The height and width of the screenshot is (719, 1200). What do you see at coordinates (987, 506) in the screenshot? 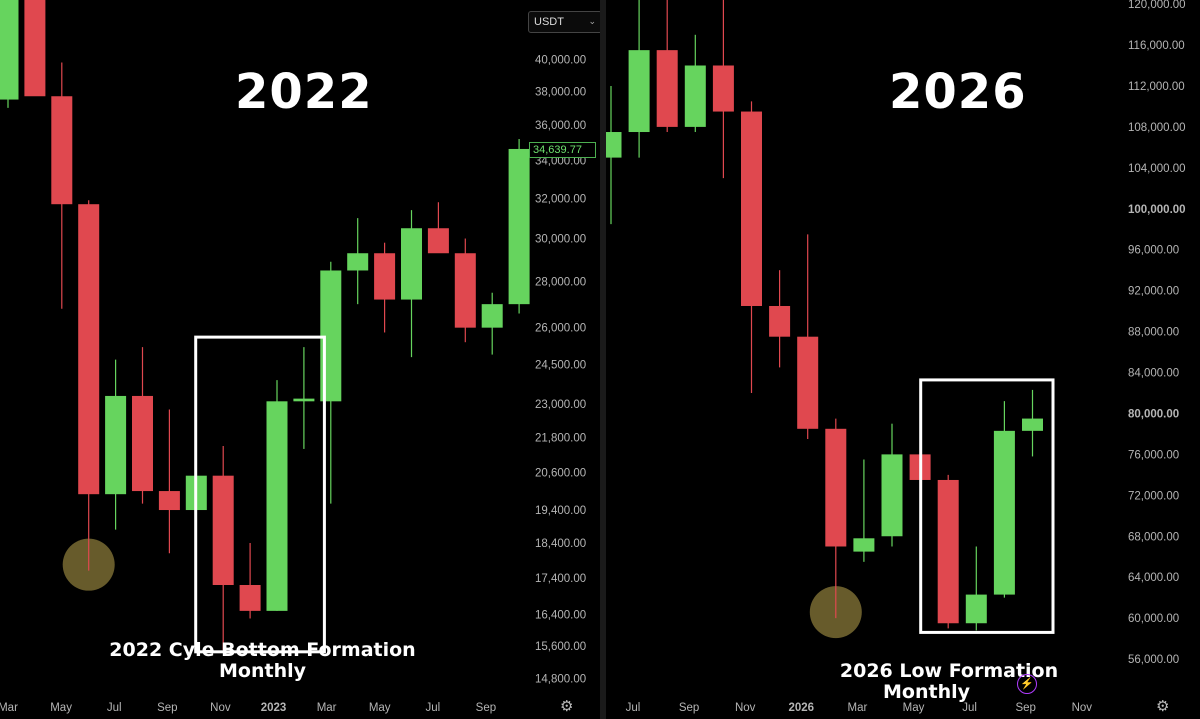
I see `highlight-box` at bounding box center [987, 506].